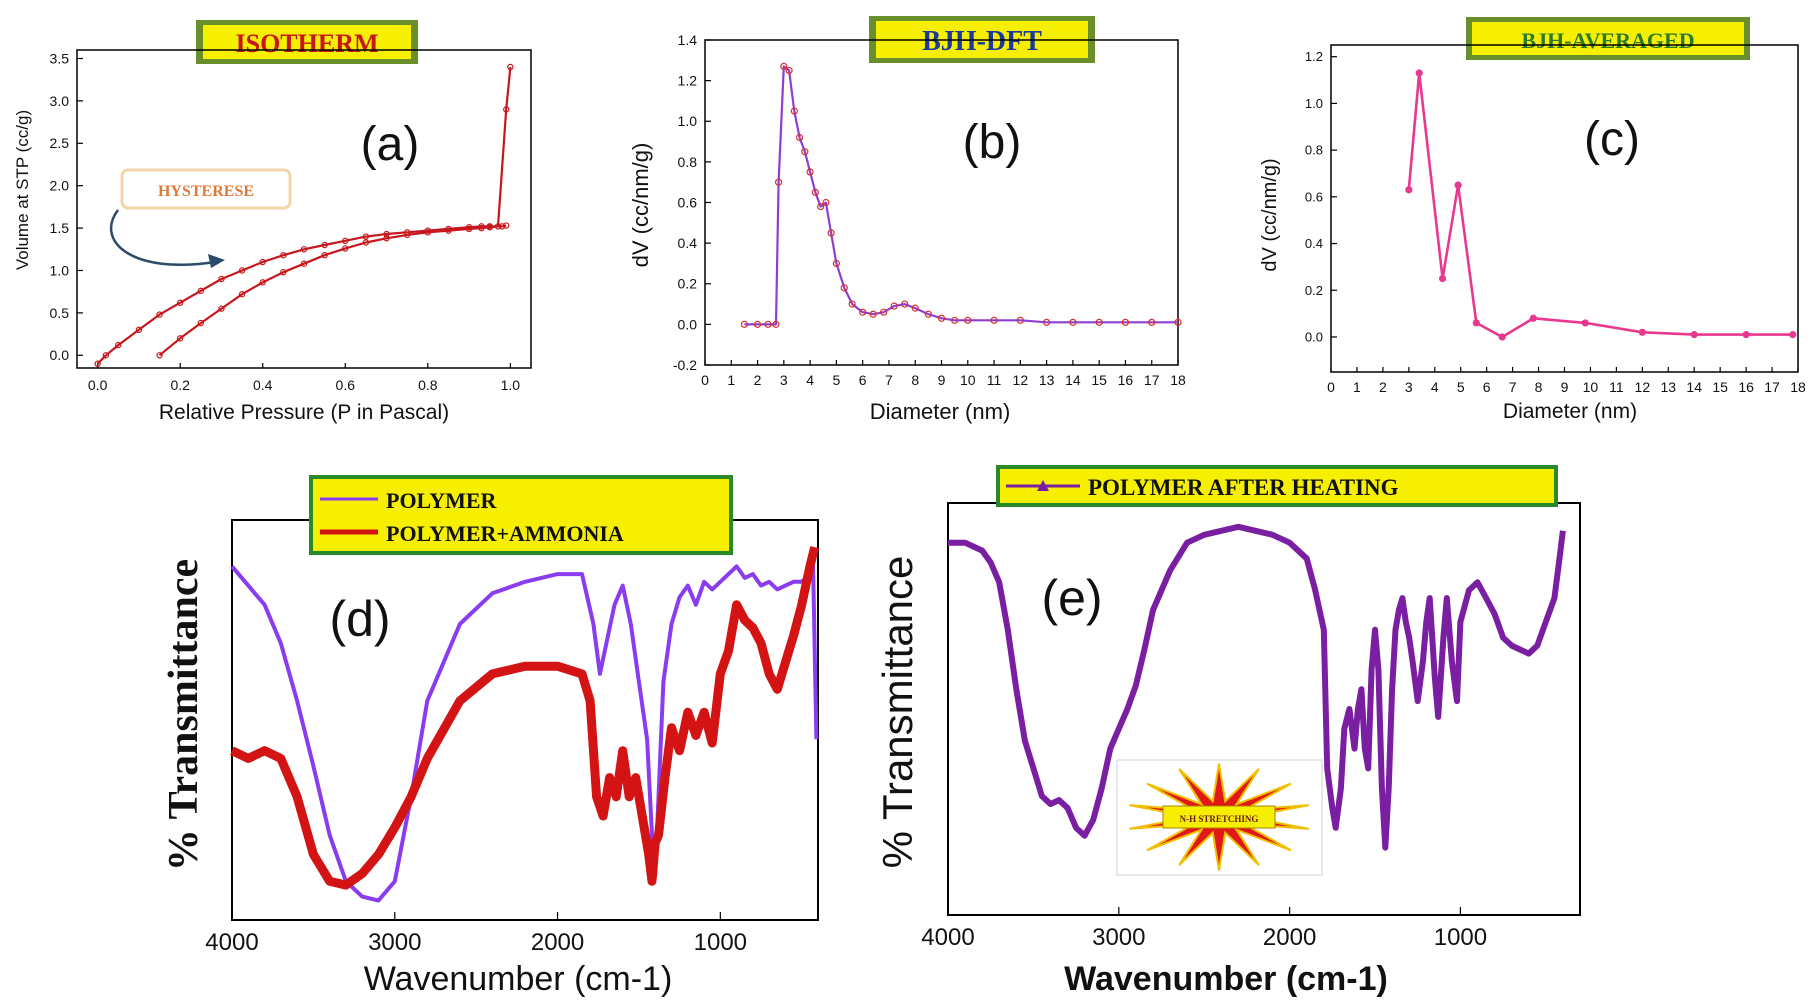 This screenshot has height=1003, width=1814. I want to click on panel-a-ytick-label: 0.0, so click(60, 355).